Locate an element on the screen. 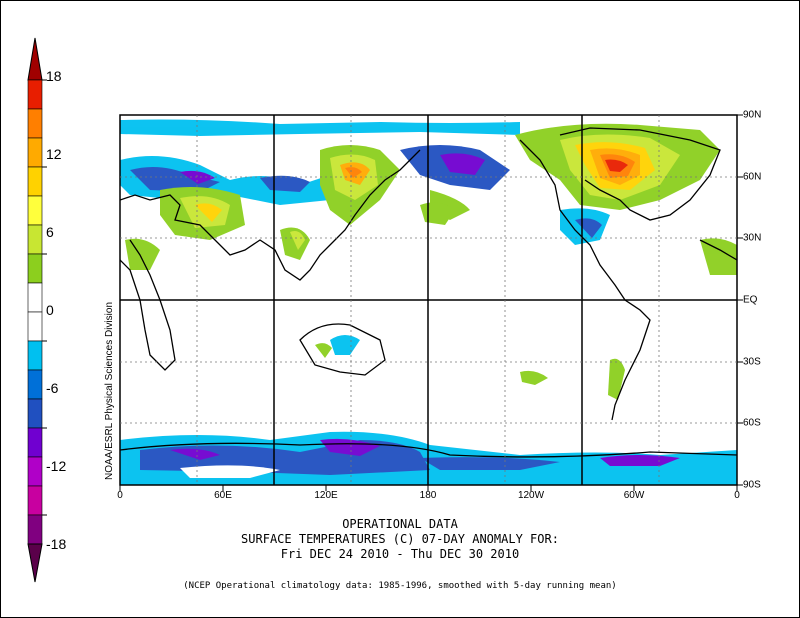  scale-label-12: 12 is located at coordinates (54, 154).